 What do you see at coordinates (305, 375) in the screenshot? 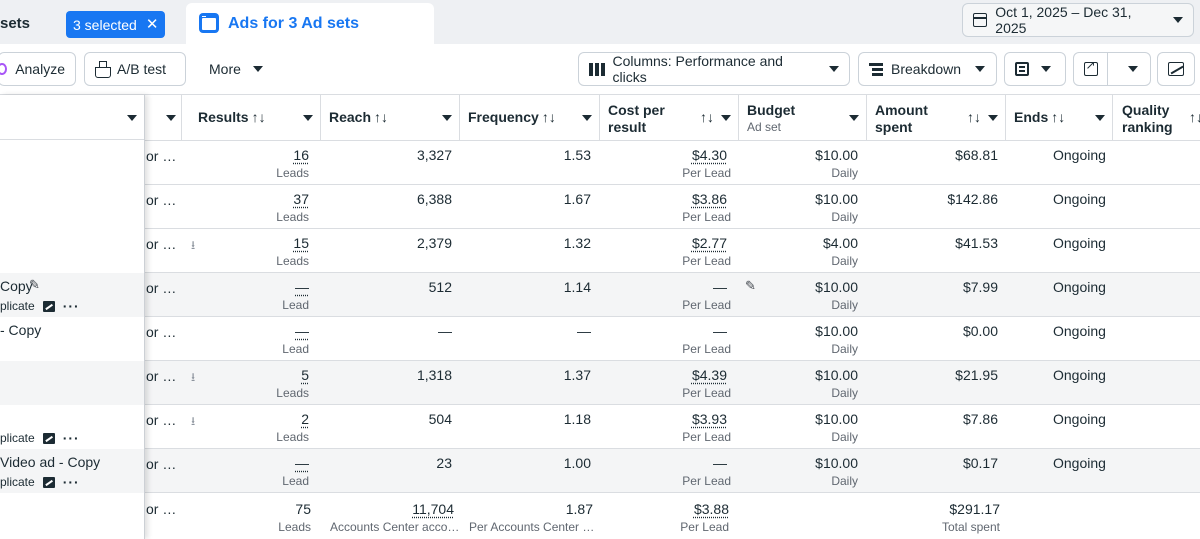
I see `results-value: 5` at bounding box center [305, 375].